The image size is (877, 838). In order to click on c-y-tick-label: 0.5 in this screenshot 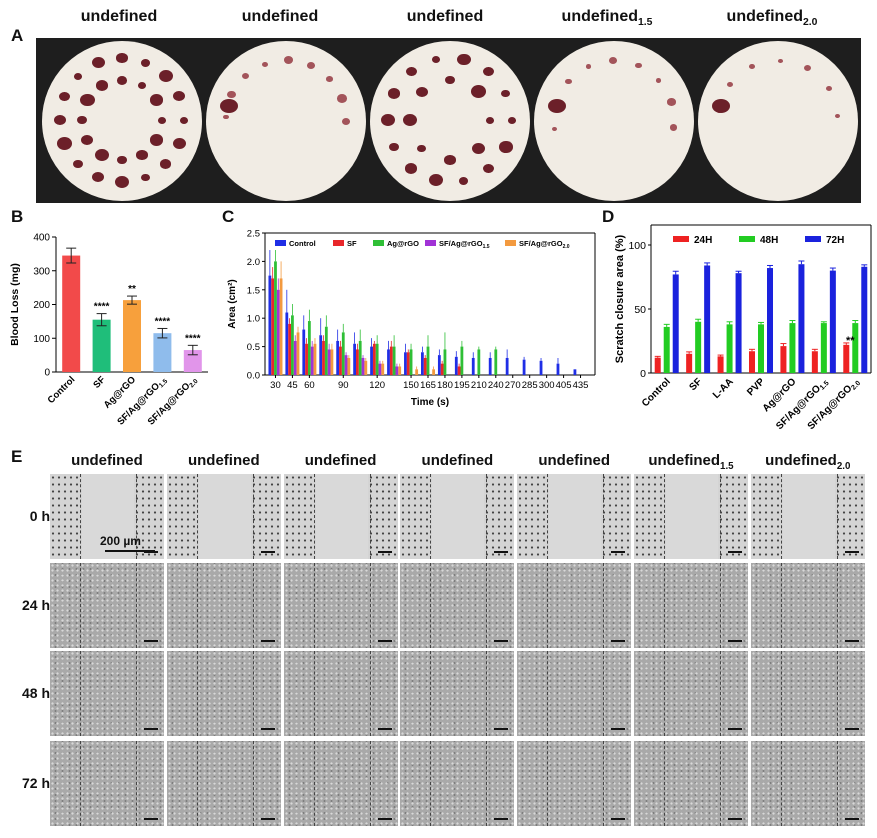, I will do `click(253, 347)`.